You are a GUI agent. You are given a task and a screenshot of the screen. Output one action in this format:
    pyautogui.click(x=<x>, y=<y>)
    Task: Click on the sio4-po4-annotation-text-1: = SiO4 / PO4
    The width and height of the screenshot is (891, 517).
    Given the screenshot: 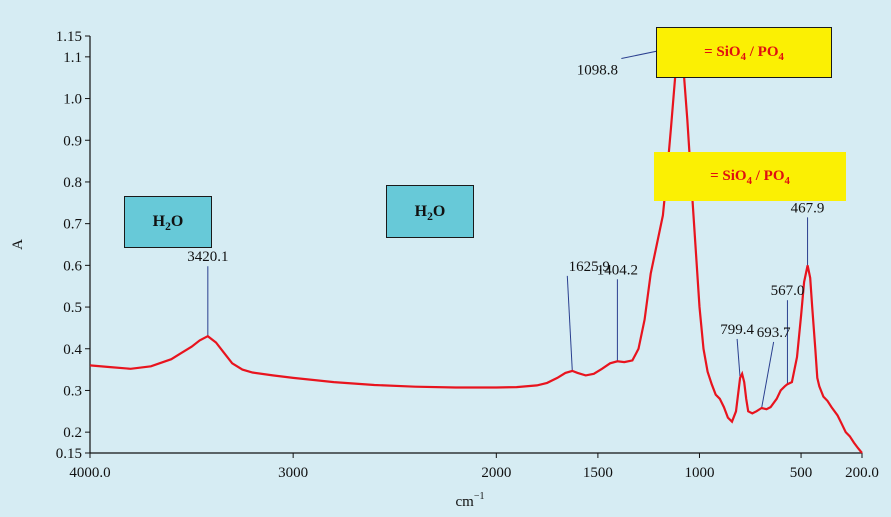 What is the action you would take?
    pyautogui.click(x=744, y=53)
    